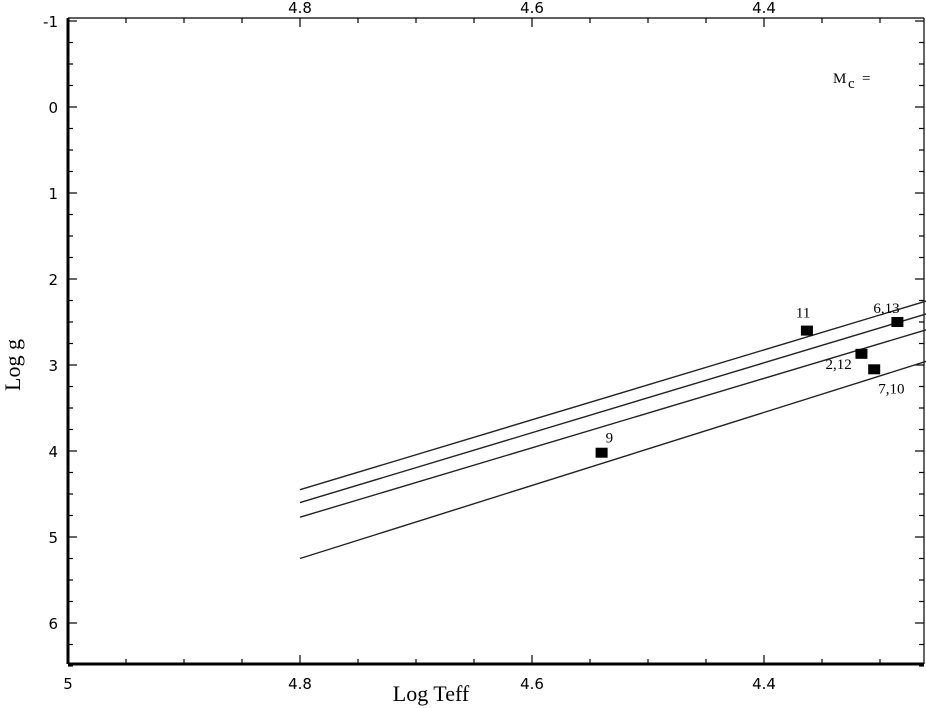  I want to click on x-tick-label-bottom: 5, so click(68, 684).